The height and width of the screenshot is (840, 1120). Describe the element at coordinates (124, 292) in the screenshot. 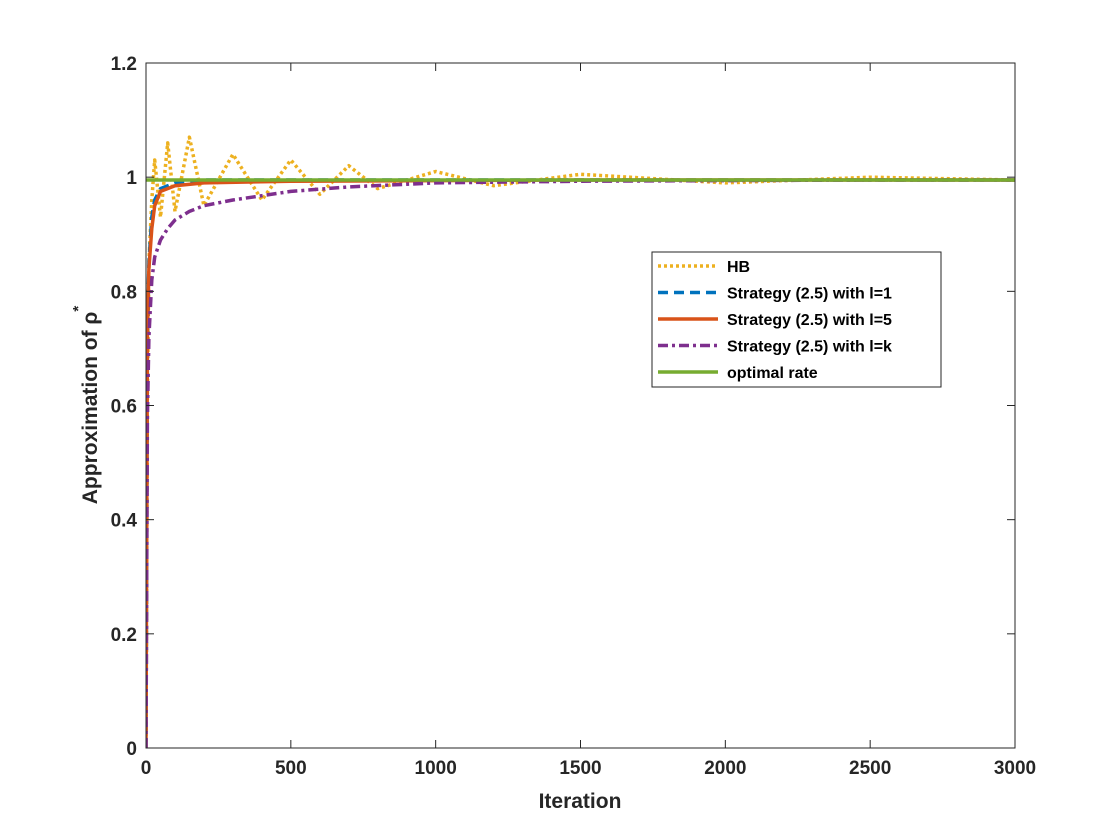

I see `y-tick-label: 0.8` at that location.